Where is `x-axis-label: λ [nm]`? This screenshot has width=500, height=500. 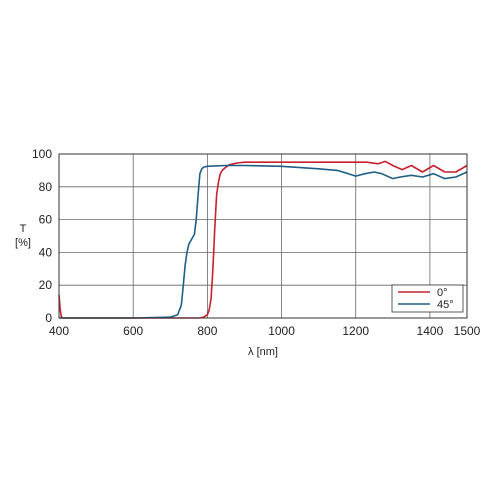 x-axis-label: λ [nm] is located at coordinates (263, 352).